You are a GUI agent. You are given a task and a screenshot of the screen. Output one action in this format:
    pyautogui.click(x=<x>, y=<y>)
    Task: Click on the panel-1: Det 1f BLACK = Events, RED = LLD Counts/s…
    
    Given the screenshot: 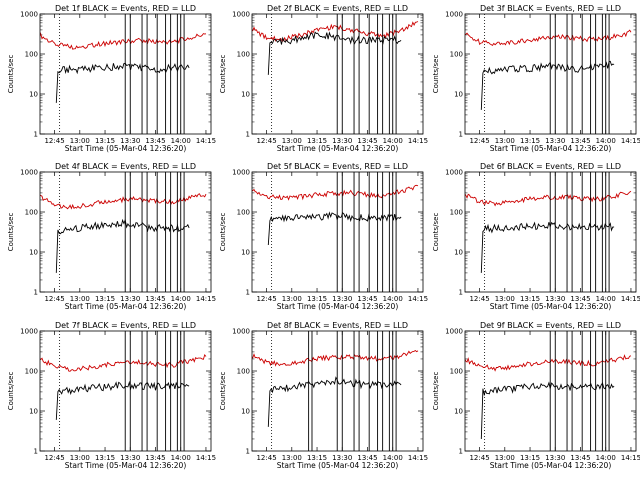 What is the action you would take?
    pyautogui.click(x=111, y=78)
    